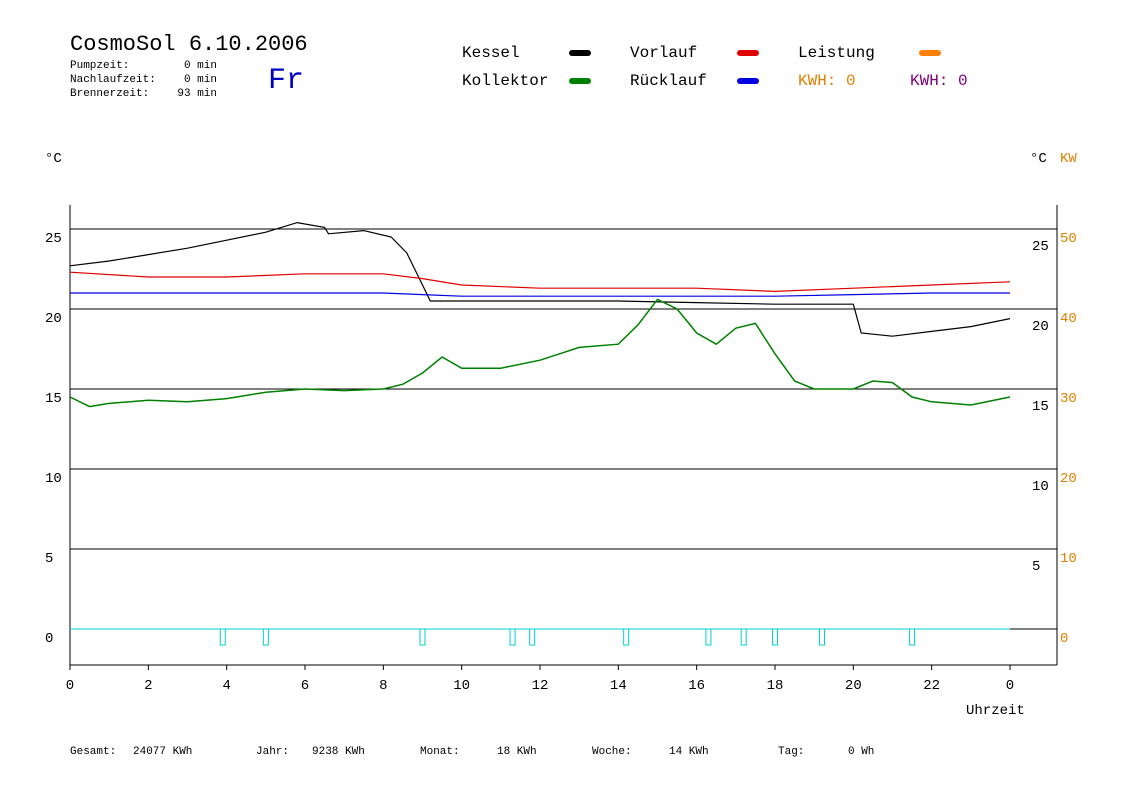 The image size is (1148, 812). What do you see at coordinates (689, 752) in the screenshot?
I see `footer-value: 14 KWh` at bounding box center [689, 752].